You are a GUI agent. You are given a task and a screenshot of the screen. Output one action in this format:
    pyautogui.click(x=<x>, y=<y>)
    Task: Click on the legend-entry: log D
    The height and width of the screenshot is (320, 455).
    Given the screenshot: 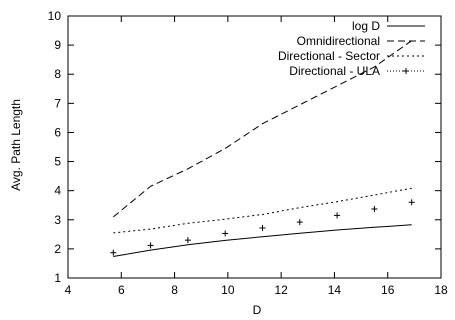 What is the action you would take?
    pyautogui.click(x=388, y=26)
    